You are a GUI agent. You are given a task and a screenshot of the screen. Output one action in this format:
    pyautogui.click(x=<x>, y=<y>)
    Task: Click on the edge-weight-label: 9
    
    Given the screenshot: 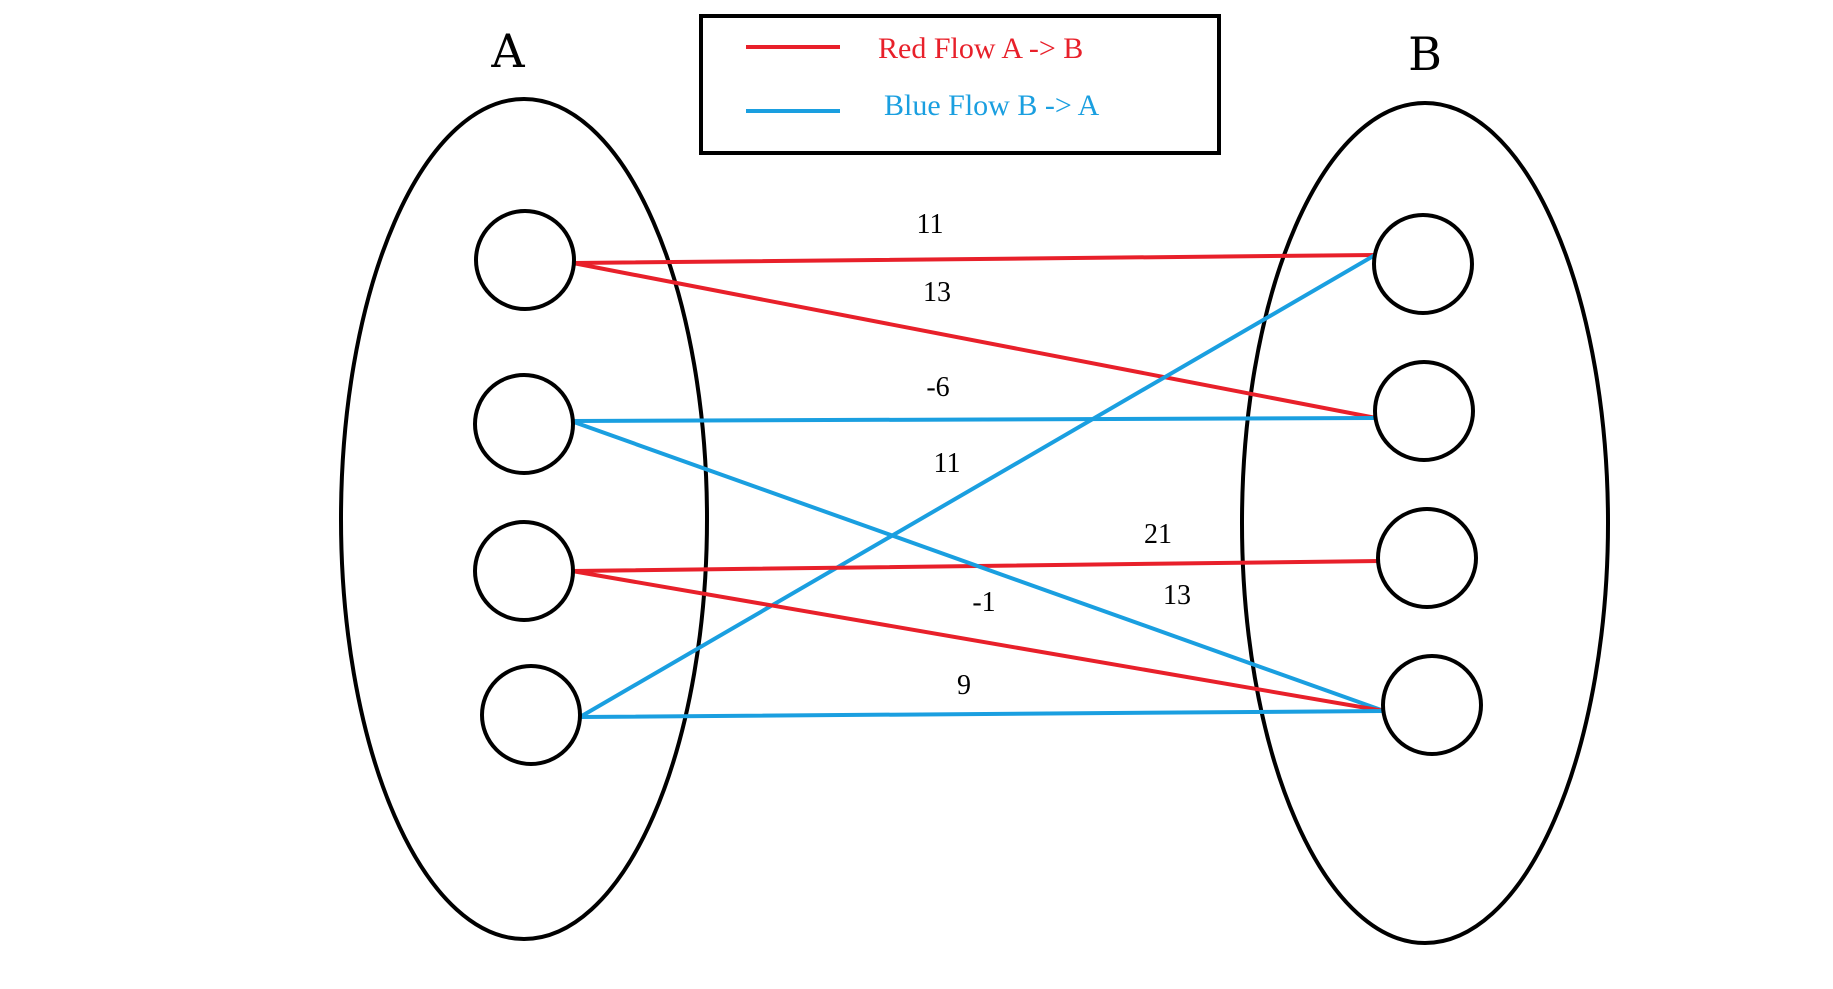 What is the action you would take?
    pyautogui.click(x=964, y=685)
    